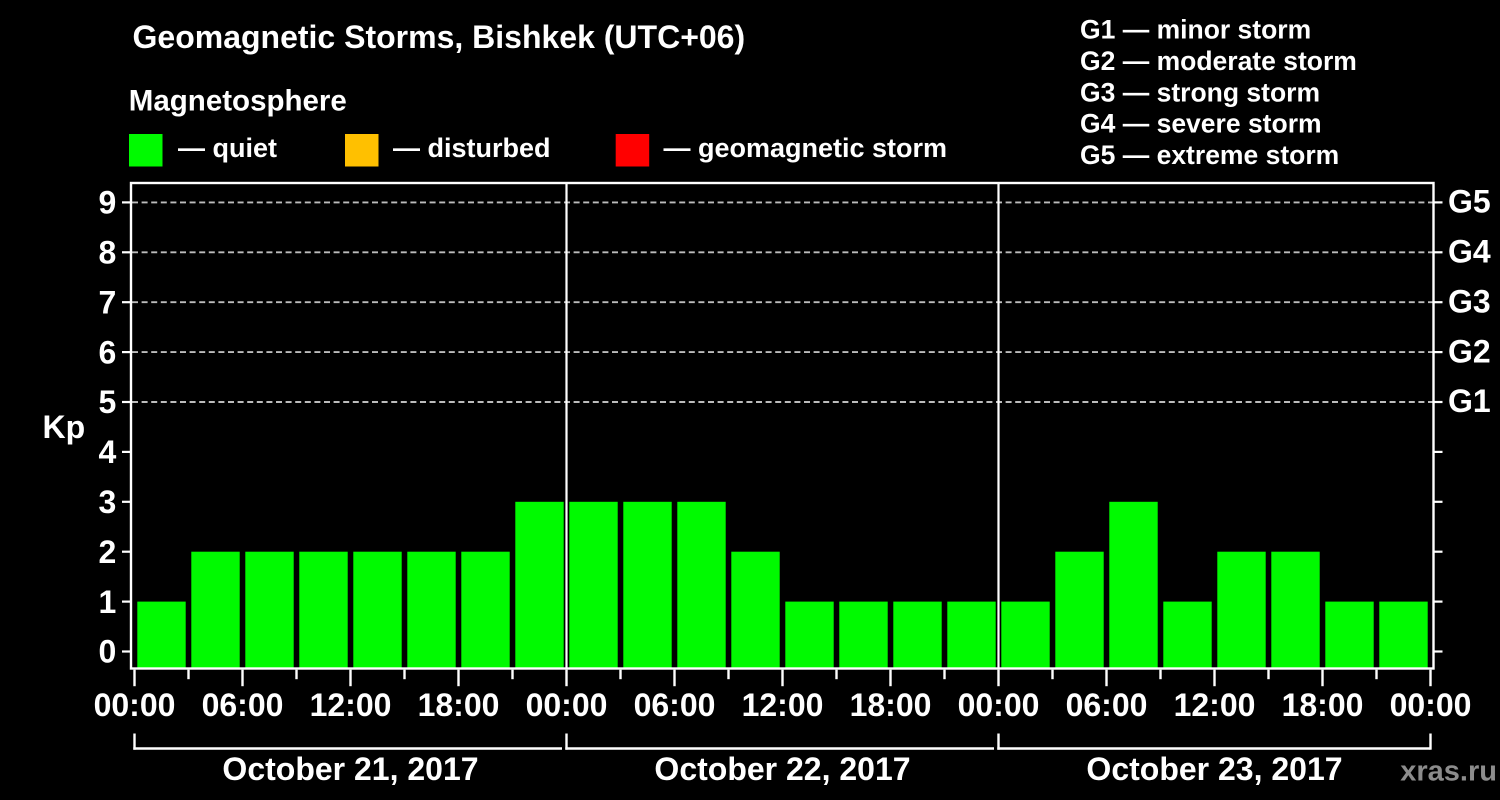  What do you see at coordinates (227, 148) in the screenshot?
I see `svg-text: — quiet` at bounding box center [227, 148].